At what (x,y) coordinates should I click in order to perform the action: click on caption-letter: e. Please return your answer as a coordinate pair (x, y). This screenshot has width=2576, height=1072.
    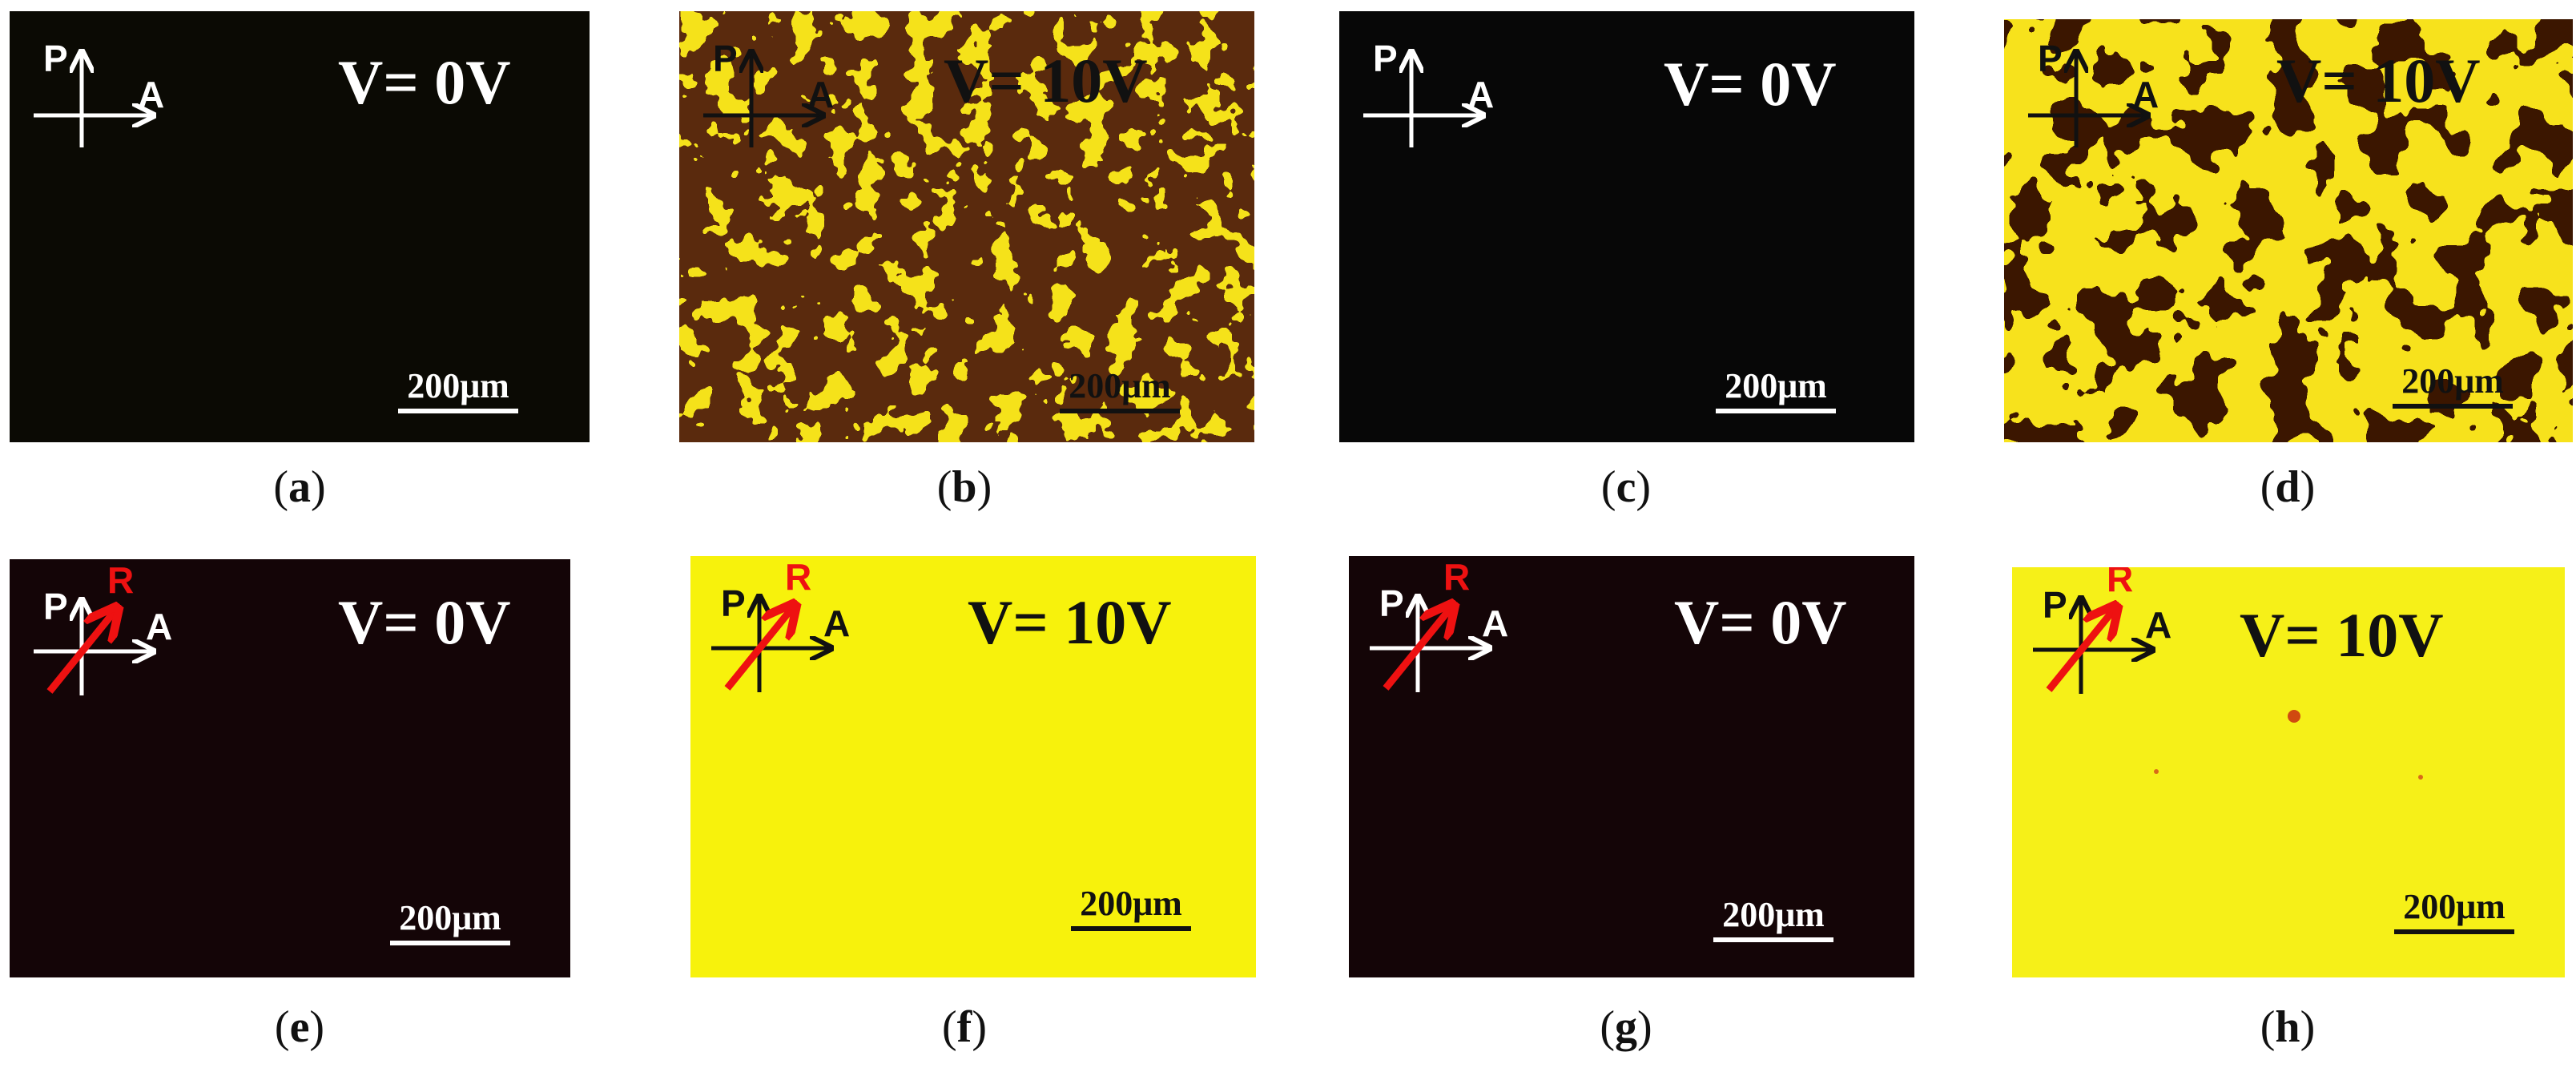
    Looking at the image, I should click on (299, 1027).